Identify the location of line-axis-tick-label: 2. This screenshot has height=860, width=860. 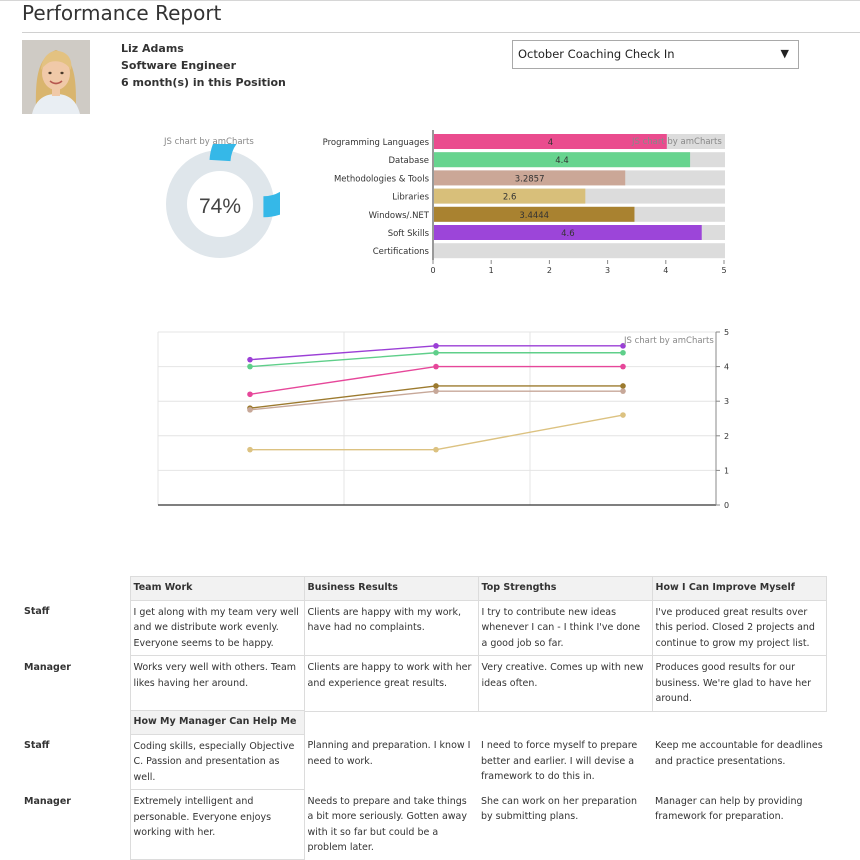
(726, 436).